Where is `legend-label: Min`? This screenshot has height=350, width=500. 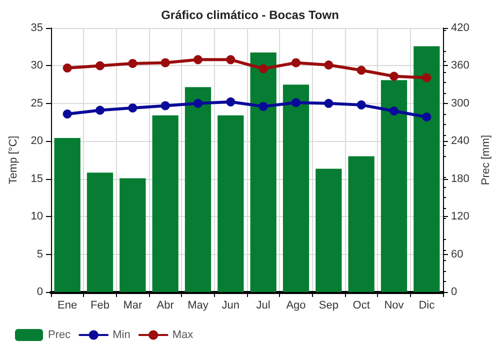
legend-label: Min is located at coordinates (121, 335).